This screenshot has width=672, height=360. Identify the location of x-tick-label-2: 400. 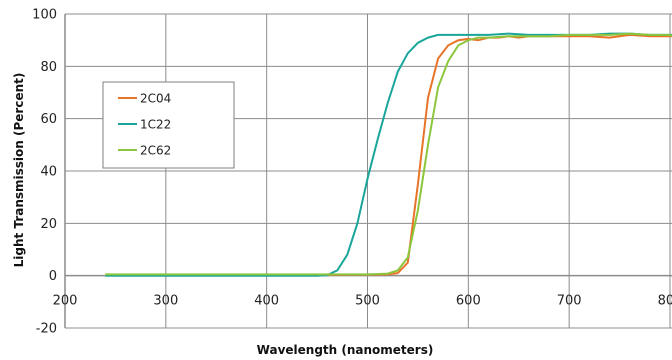
(266, 301).